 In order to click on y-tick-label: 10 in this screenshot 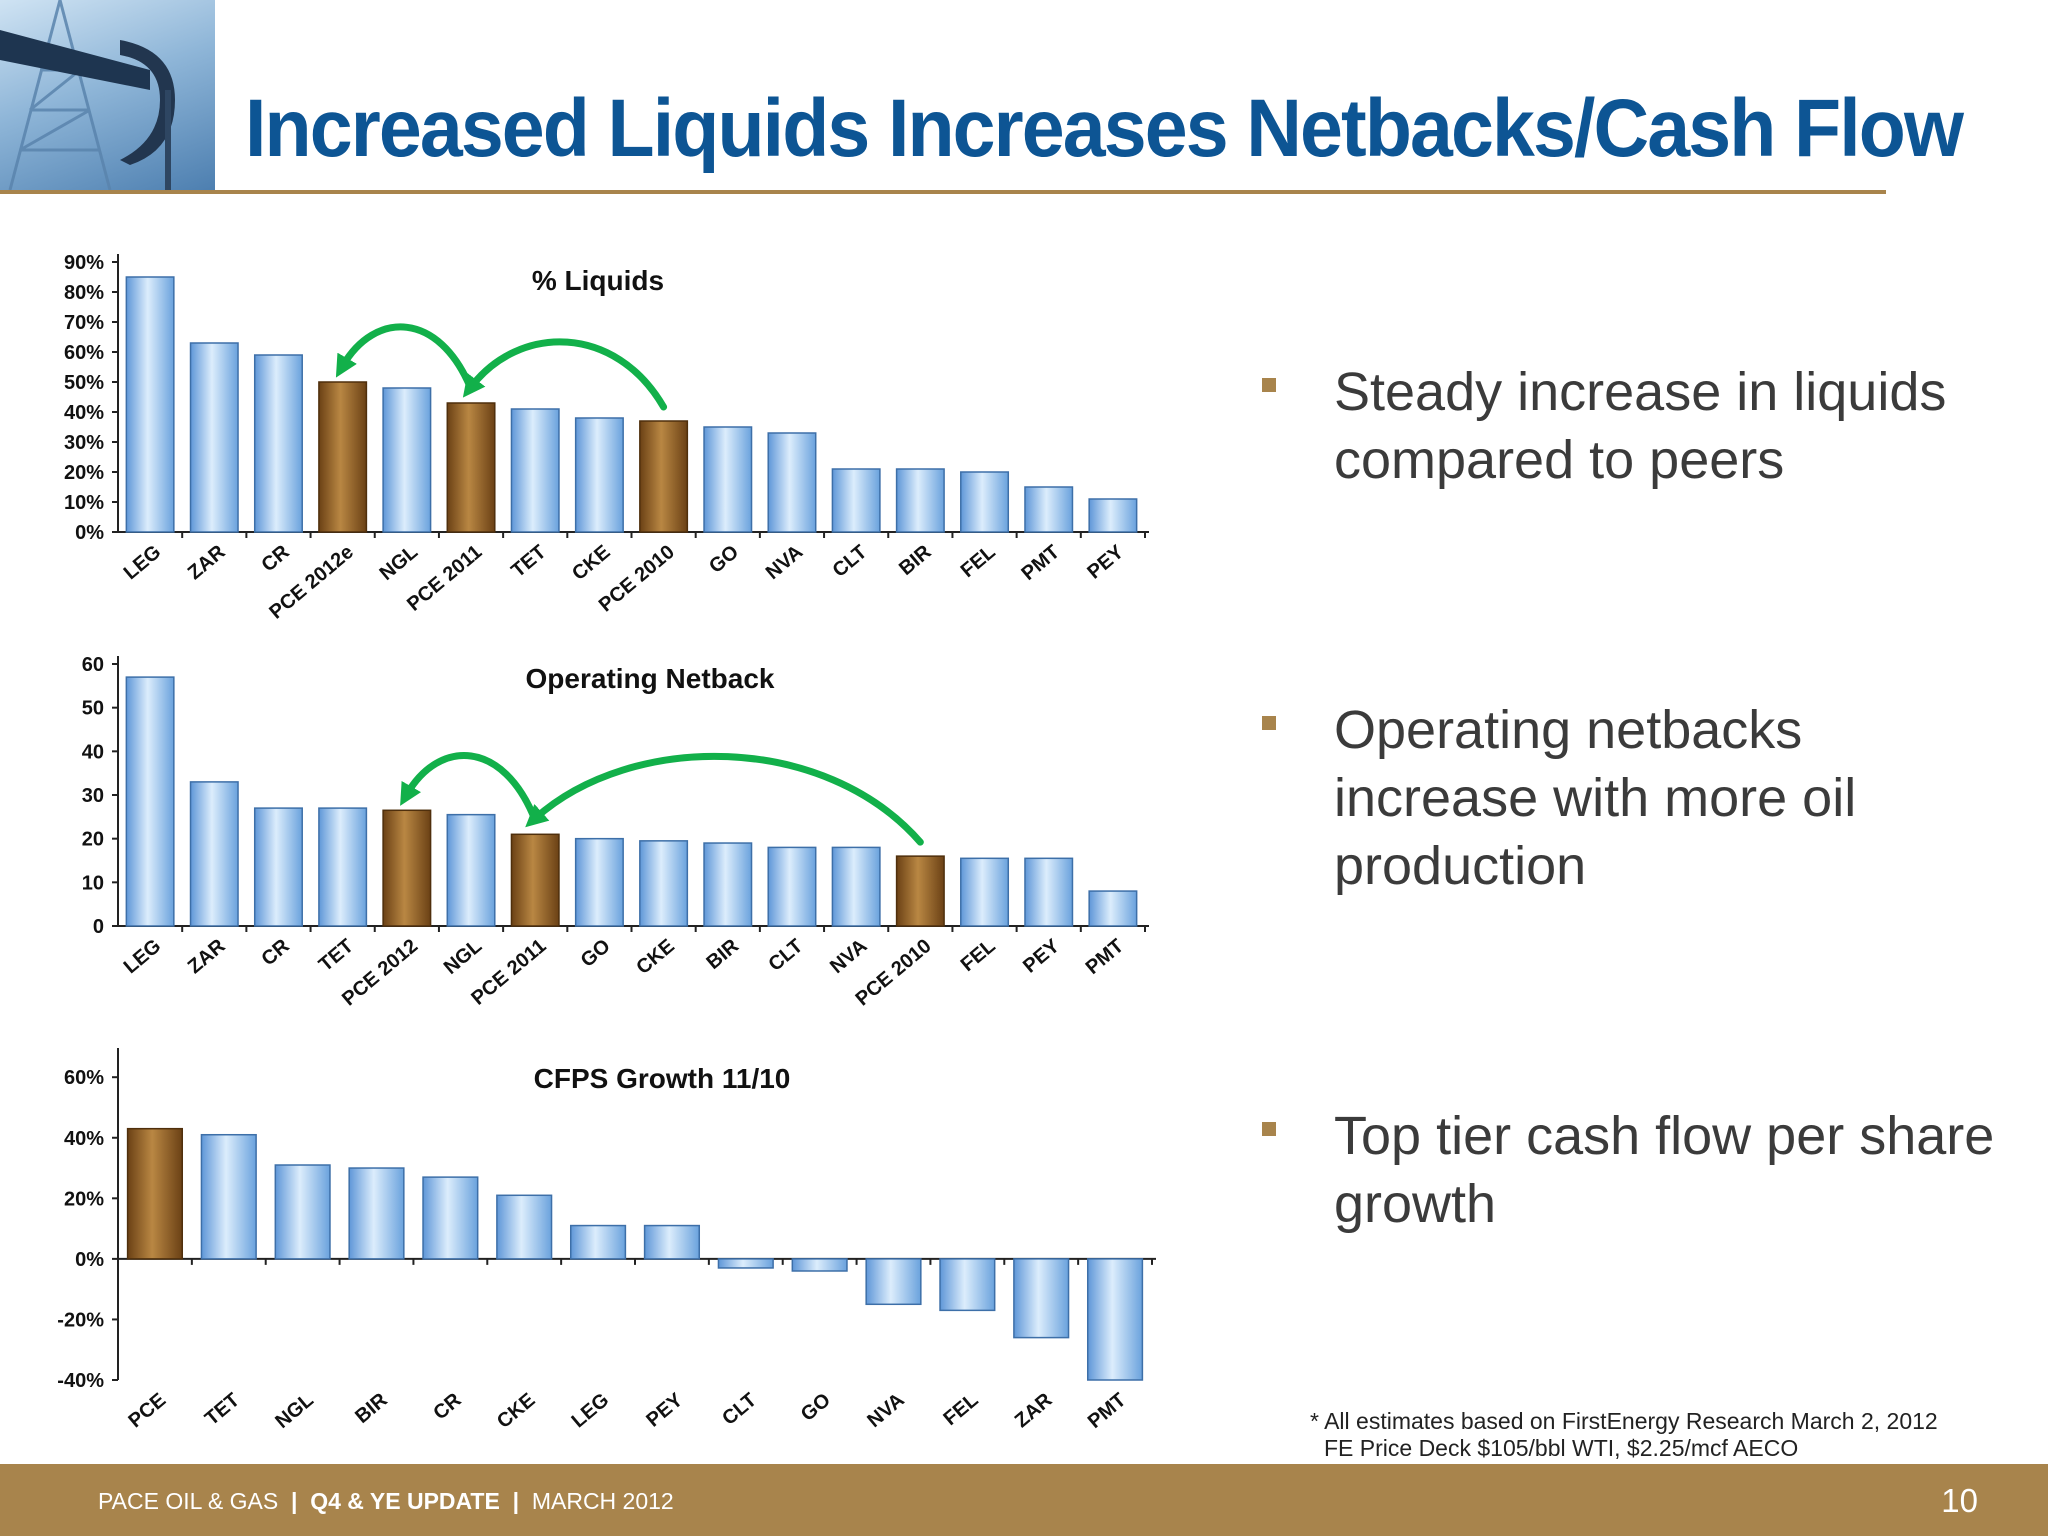, I will do `click(93, 883)`.